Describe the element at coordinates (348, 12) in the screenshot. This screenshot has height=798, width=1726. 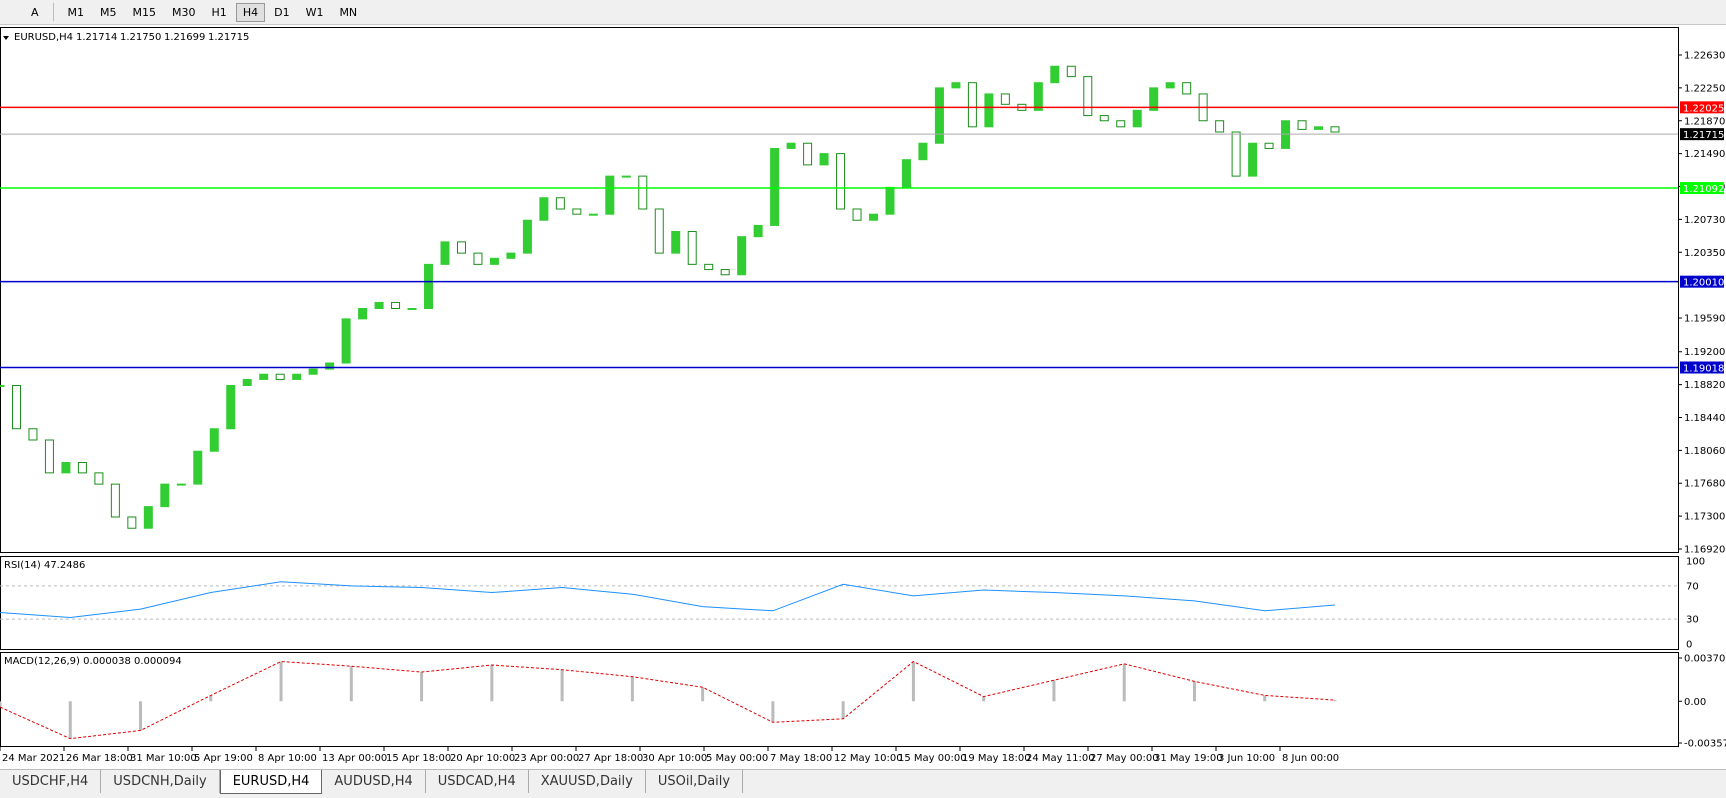
I see `timeframe-button: MN` at that location.